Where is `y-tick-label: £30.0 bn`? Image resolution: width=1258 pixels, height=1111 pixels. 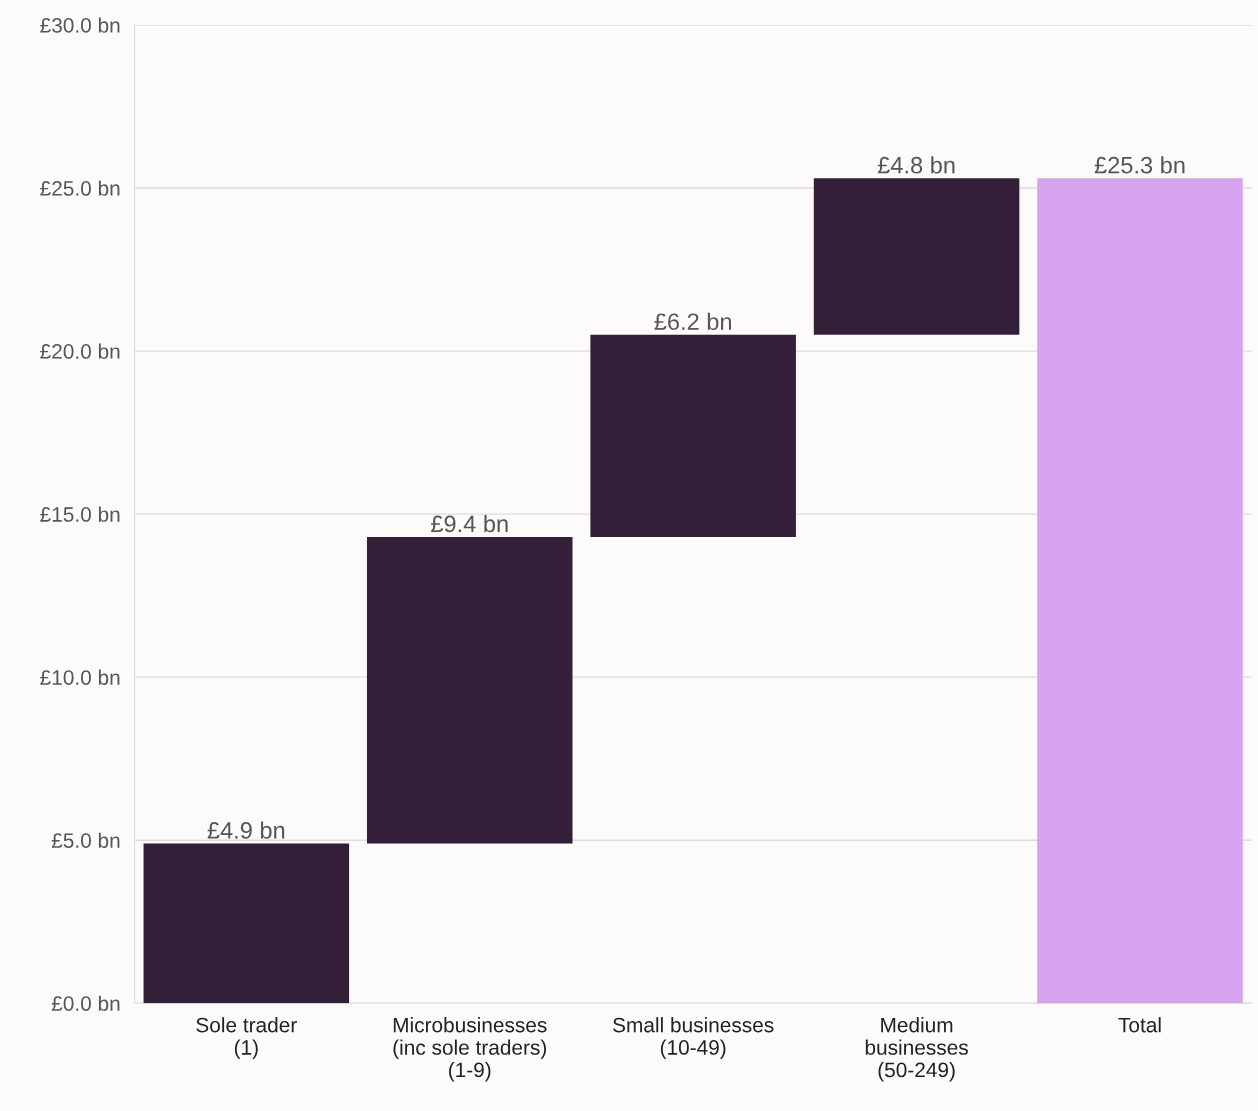 y-tick-label: £30.0 bn is located at coordinates (80, 25).